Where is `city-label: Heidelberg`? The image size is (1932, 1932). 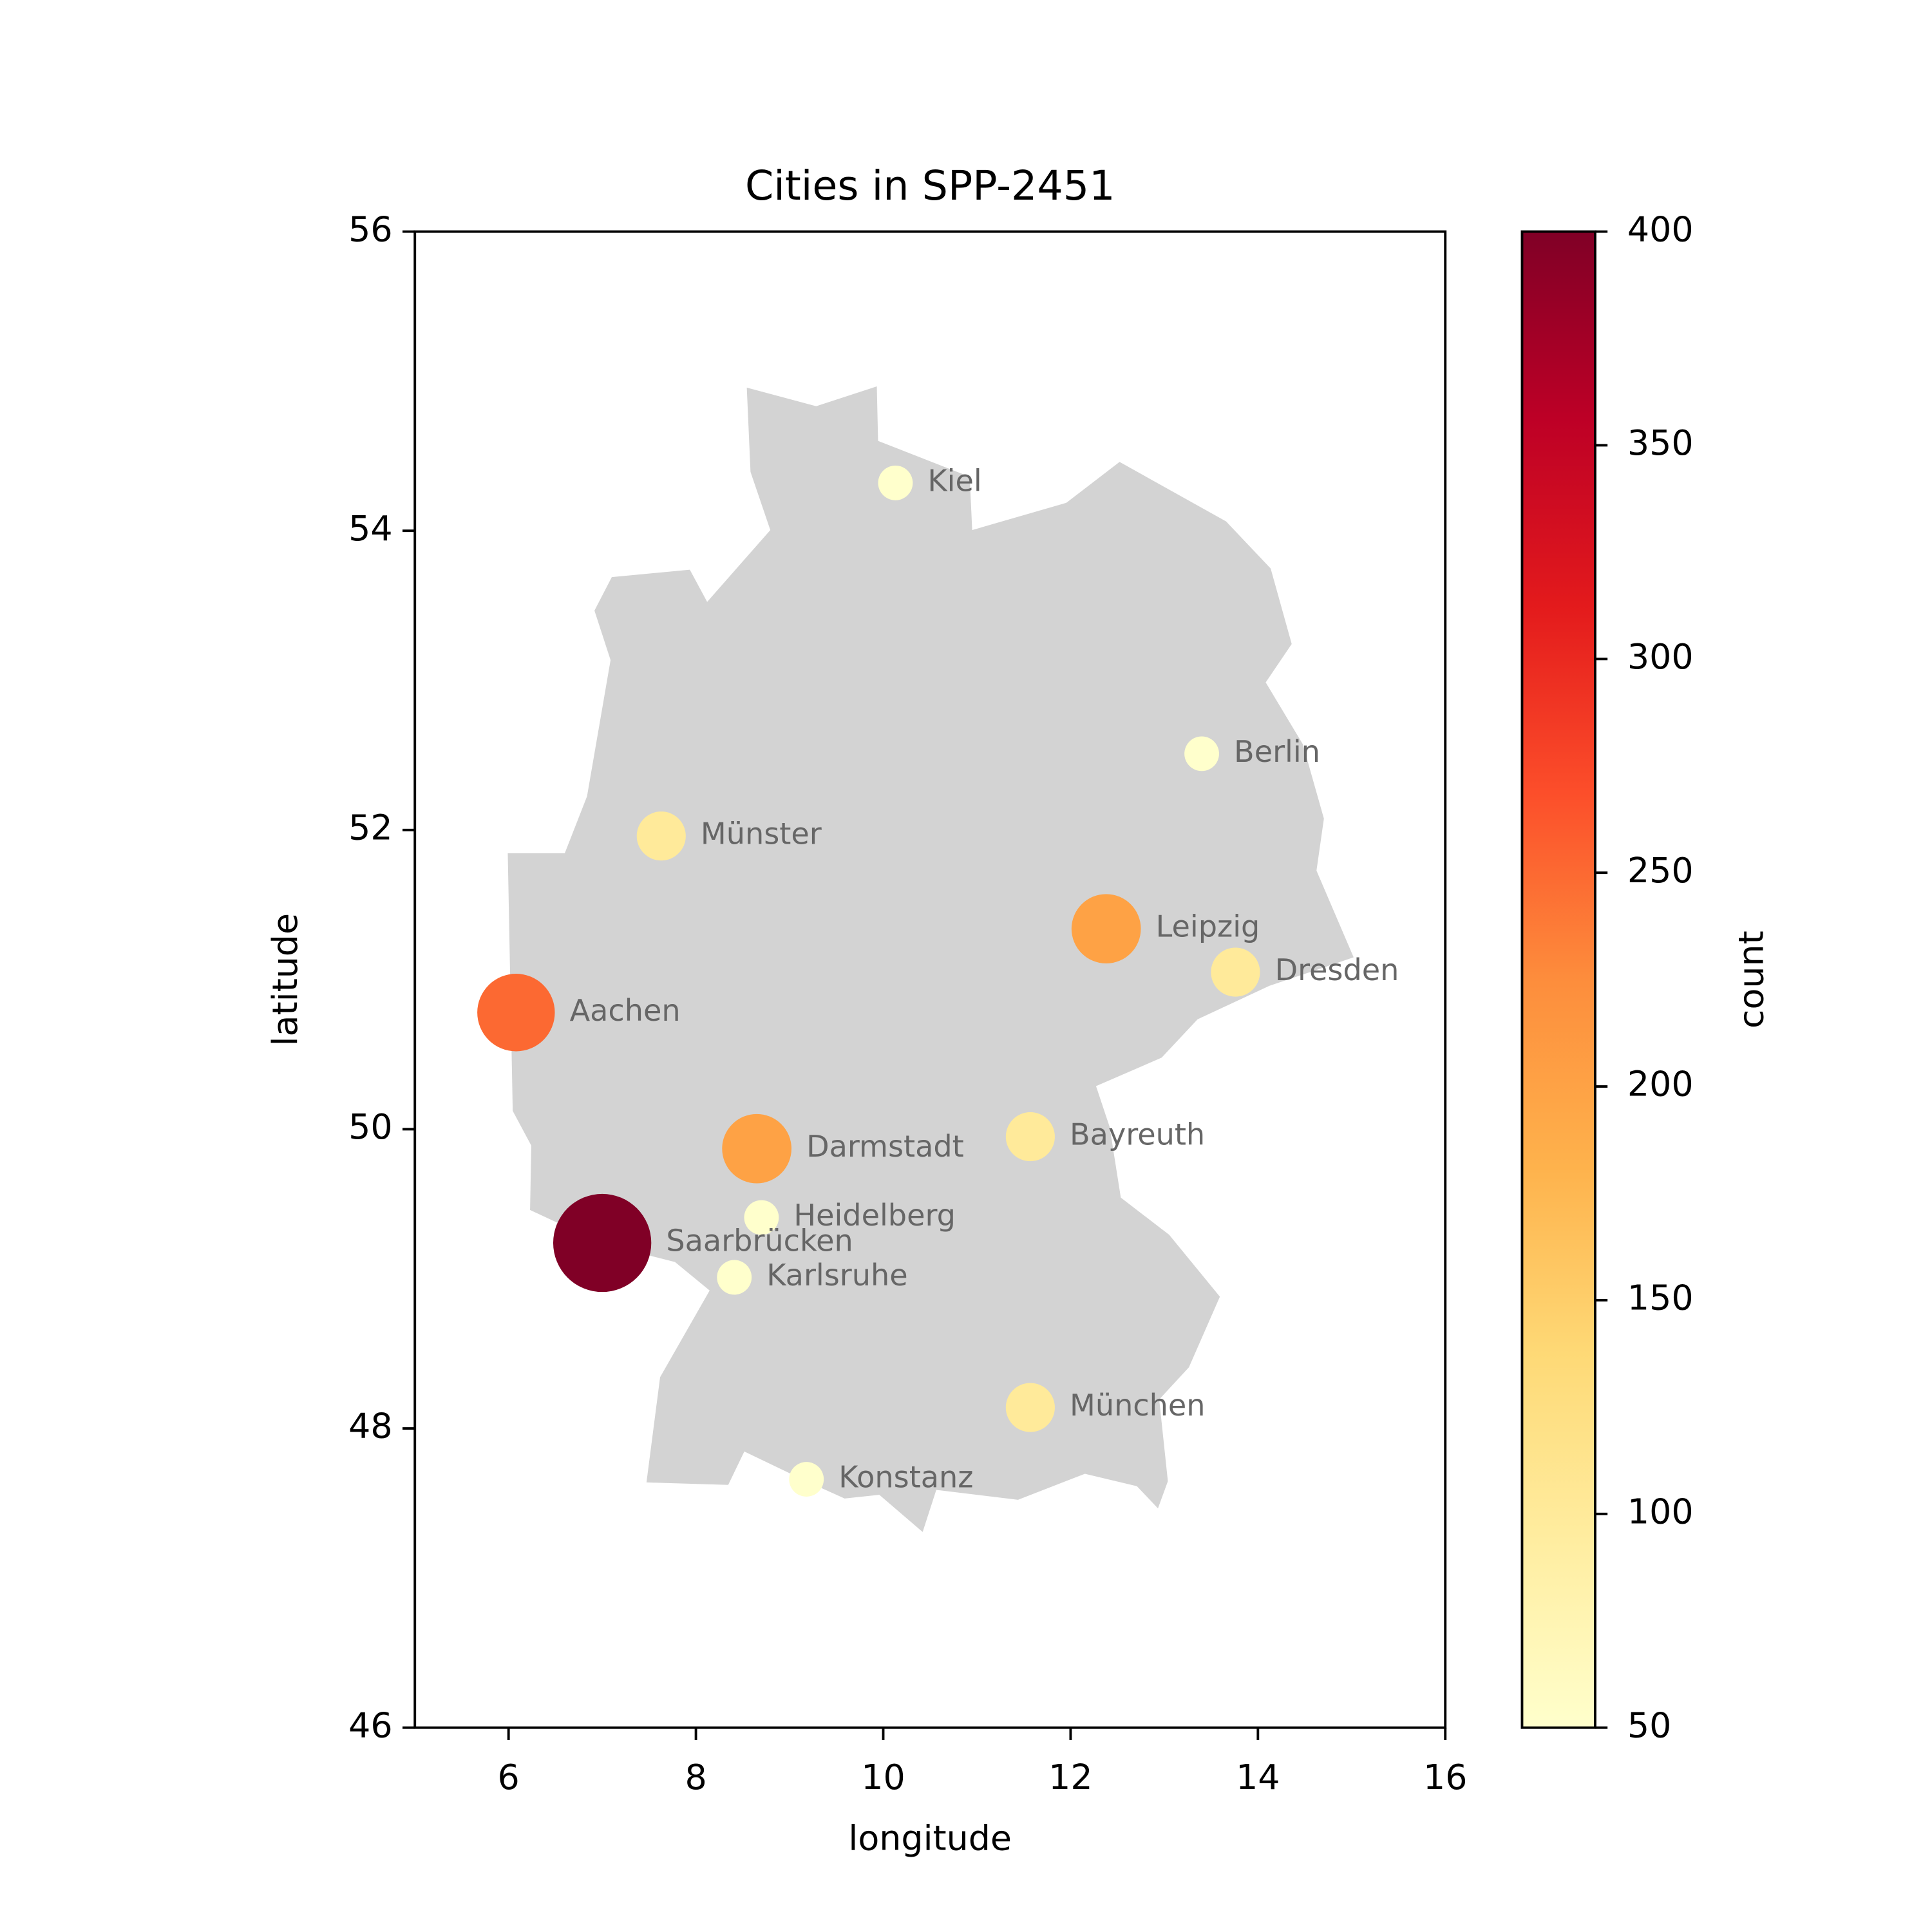 city-label: Heidelberg is located at coordinates (875, 1215).